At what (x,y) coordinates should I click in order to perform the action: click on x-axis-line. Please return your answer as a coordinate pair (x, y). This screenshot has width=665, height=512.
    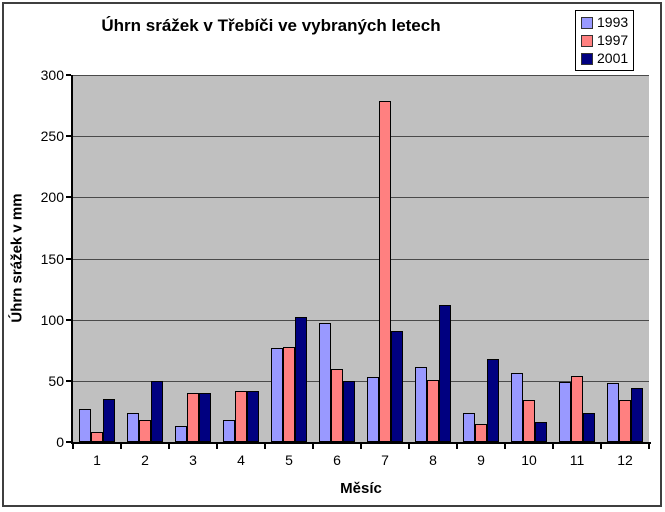
    Looking at the image, I should click on (361, 443).